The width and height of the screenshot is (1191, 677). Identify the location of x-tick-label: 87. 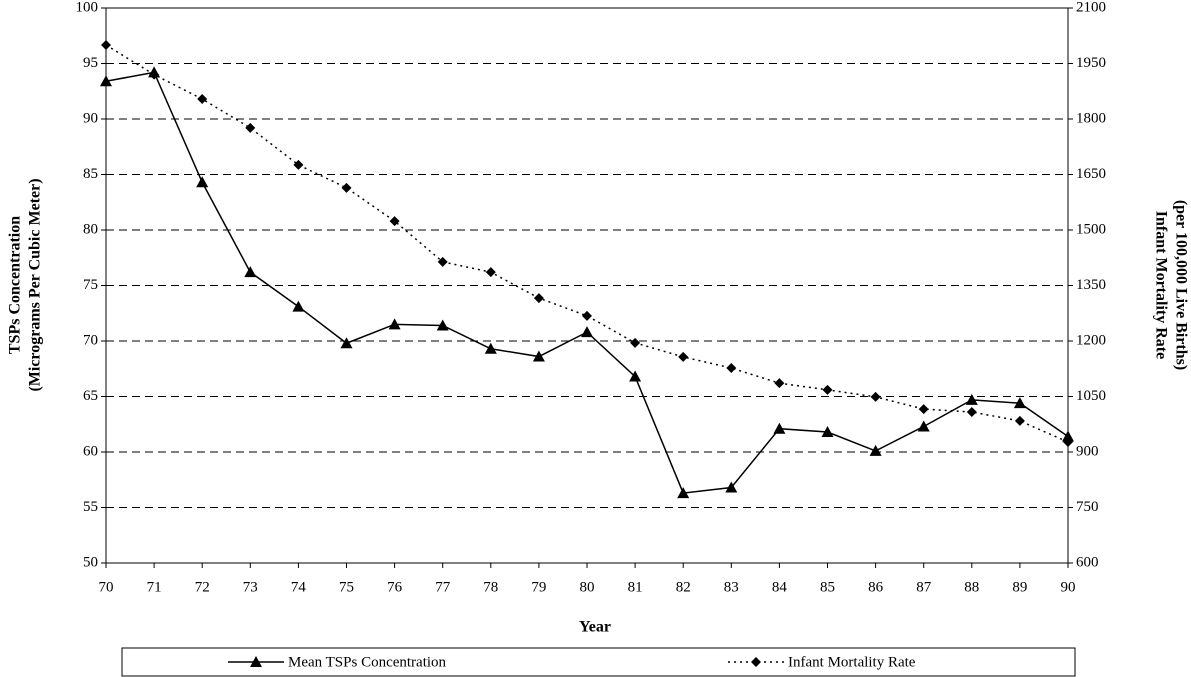
(924, 587).